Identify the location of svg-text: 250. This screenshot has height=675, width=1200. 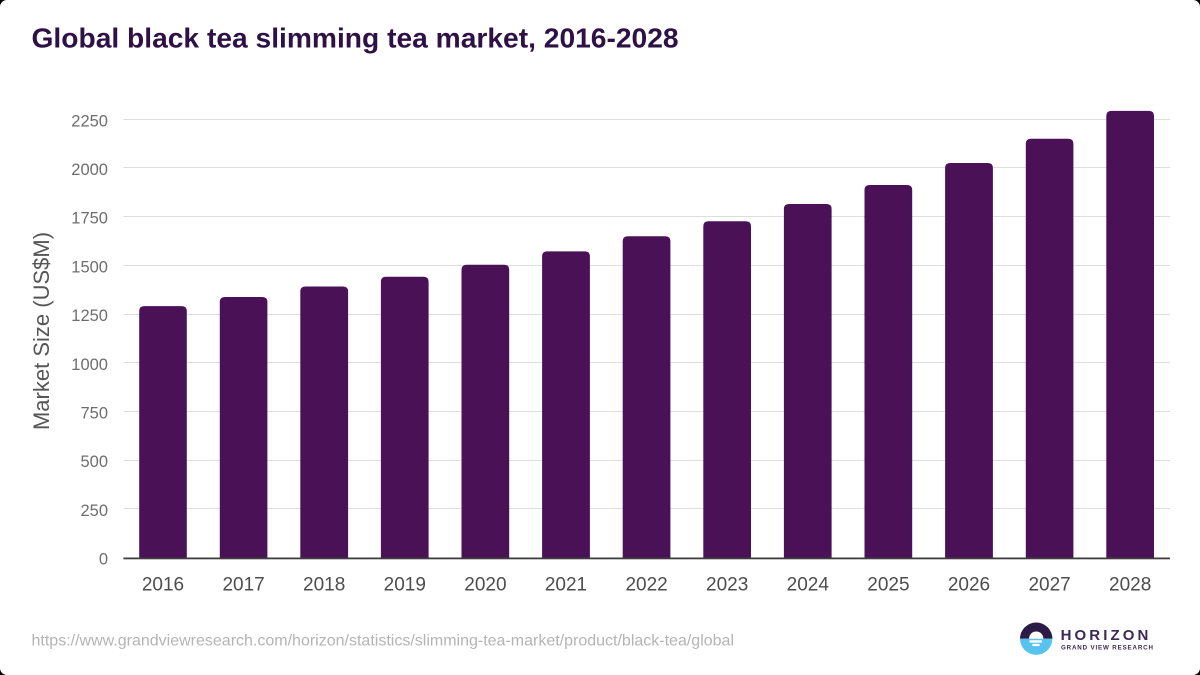
(94, 511).